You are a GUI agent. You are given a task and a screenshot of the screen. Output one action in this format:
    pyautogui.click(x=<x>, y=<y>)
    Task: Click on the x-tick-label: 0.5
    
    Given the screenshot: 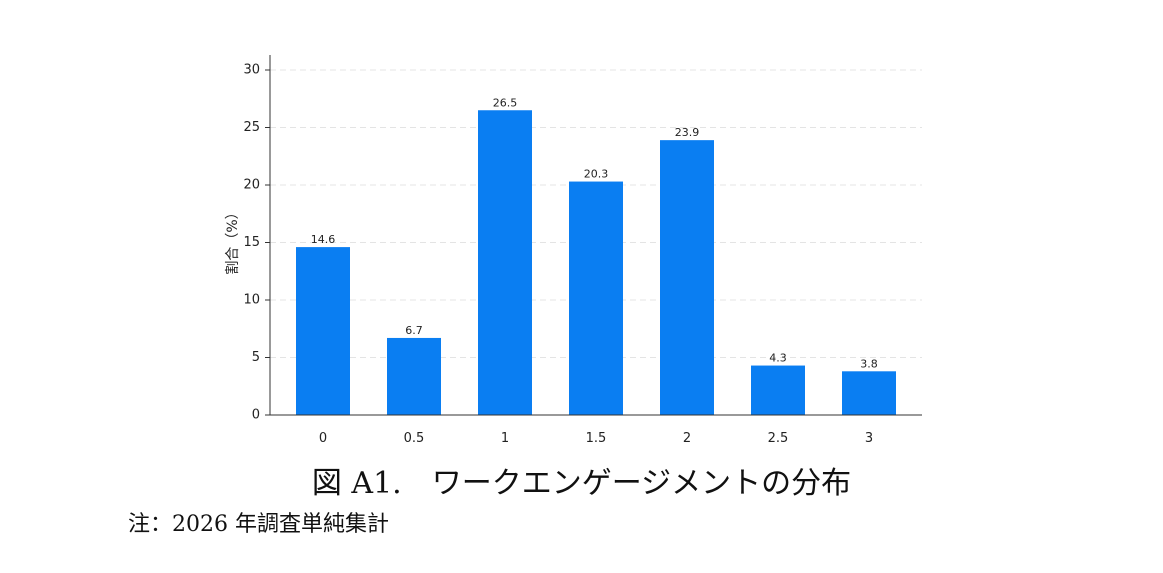 What is the action you would take?
    pyautogui.click(x=414, y=438)
    